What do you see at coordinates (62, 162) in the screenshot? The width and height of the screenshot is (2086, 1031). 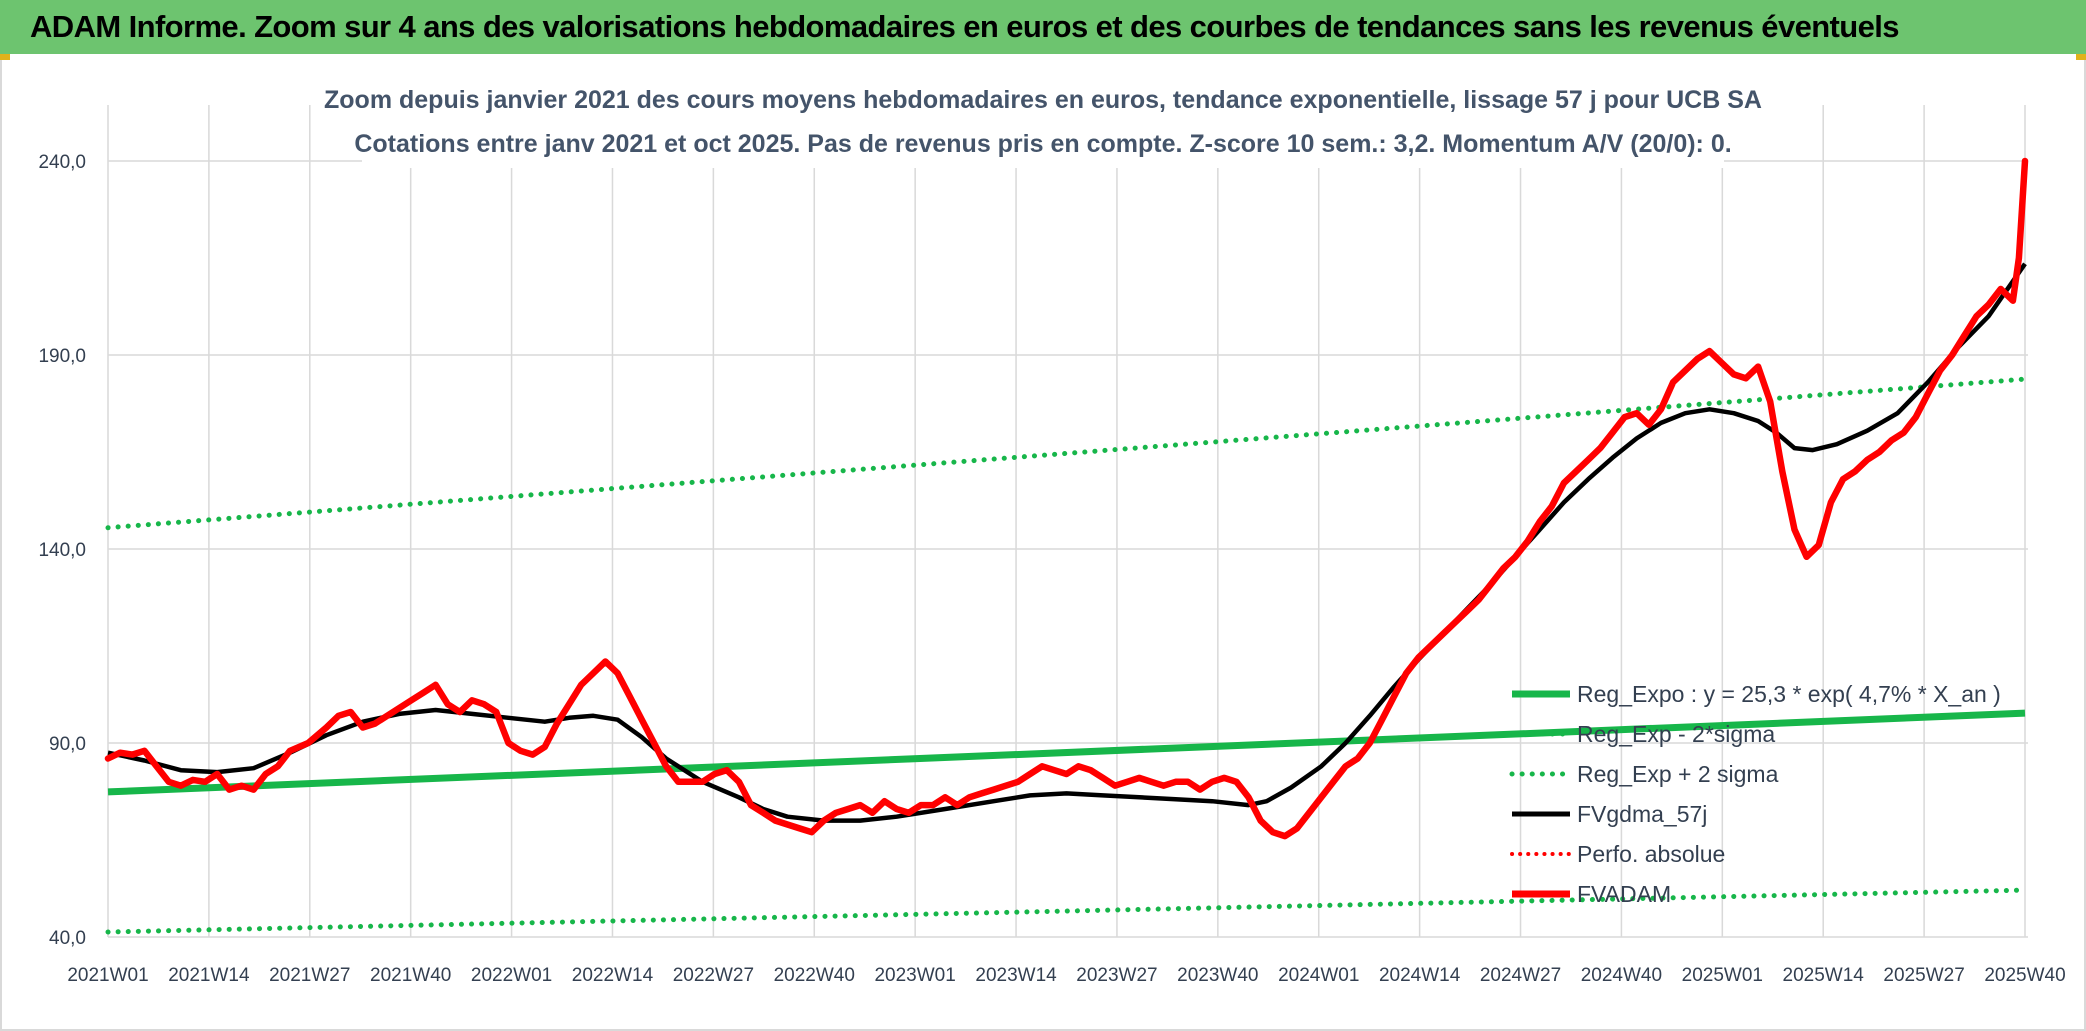 I see `y-tick-label: 240,0` at bounding box center [62, 162].